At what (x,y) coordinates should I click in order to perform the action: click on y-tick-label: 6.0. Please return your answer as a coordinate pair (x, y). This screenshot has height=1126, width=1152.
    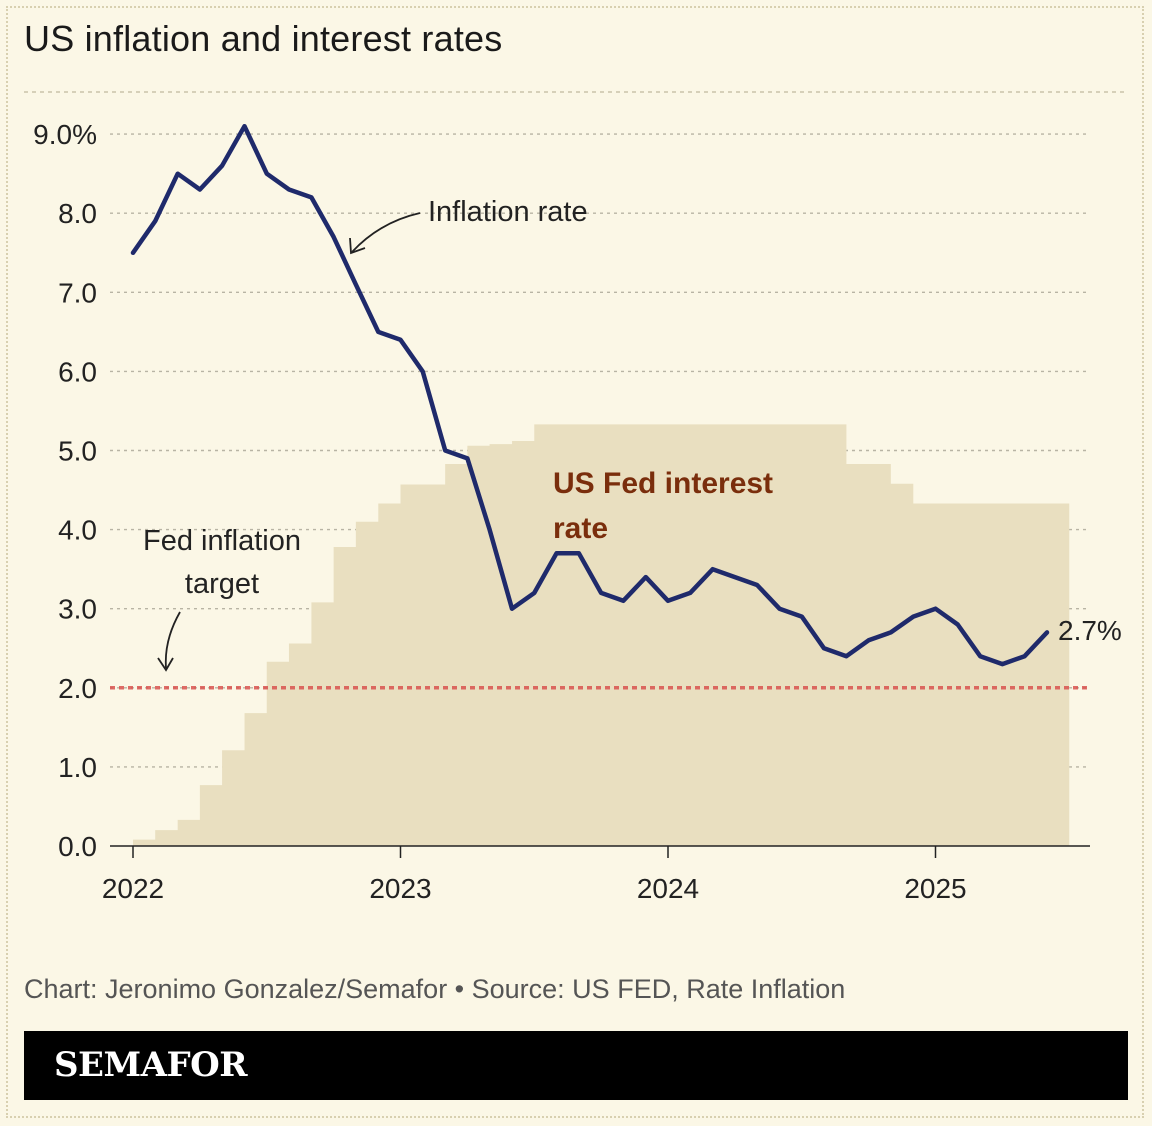
    Looking at the image, I should click on (77, 371).